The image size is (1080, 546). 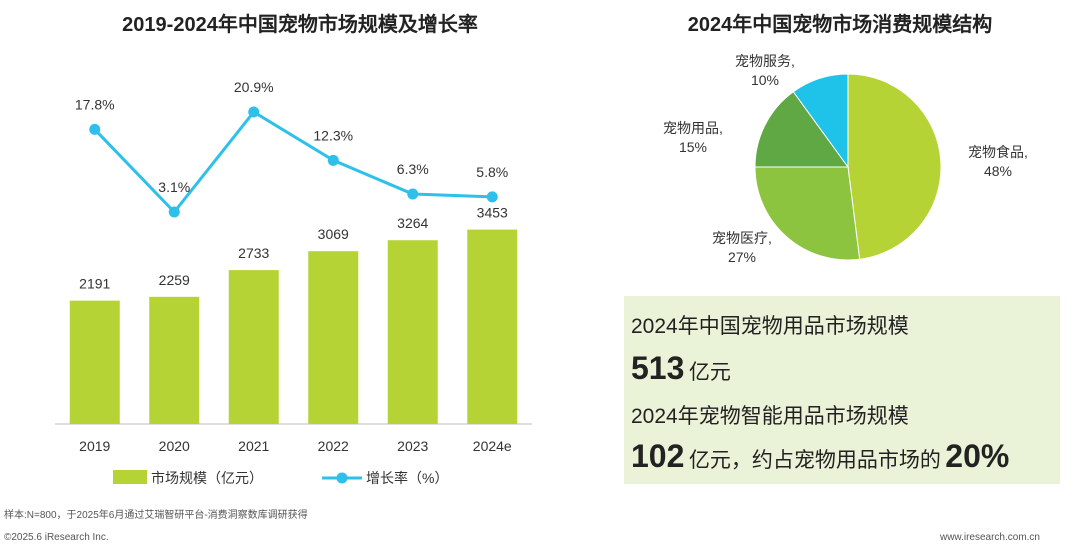 I want to click on growth-label-2021: 20.9%, so click(x=254, y=87).